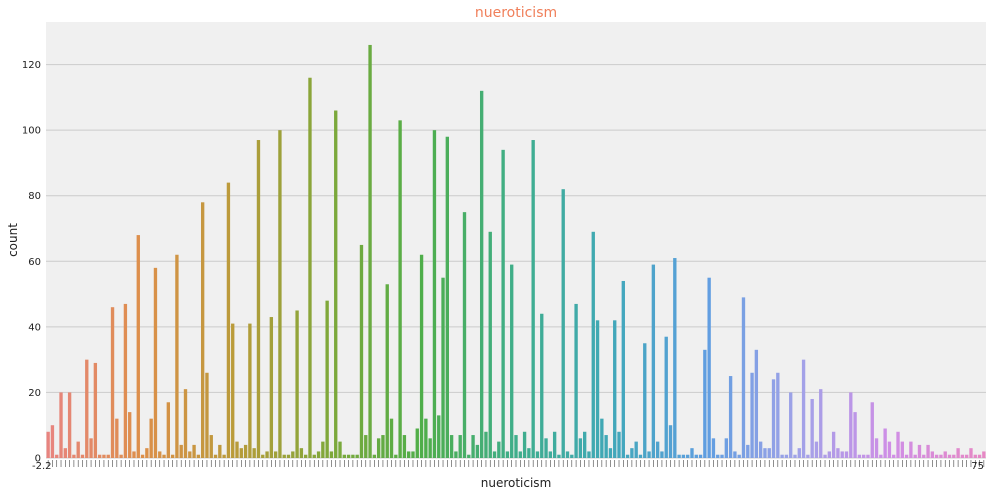 This screenshot has height=496, width=1008. Describe the element at coordinates (34, 196) in the screenshot. I see `y-tick-label: 80` at that location.